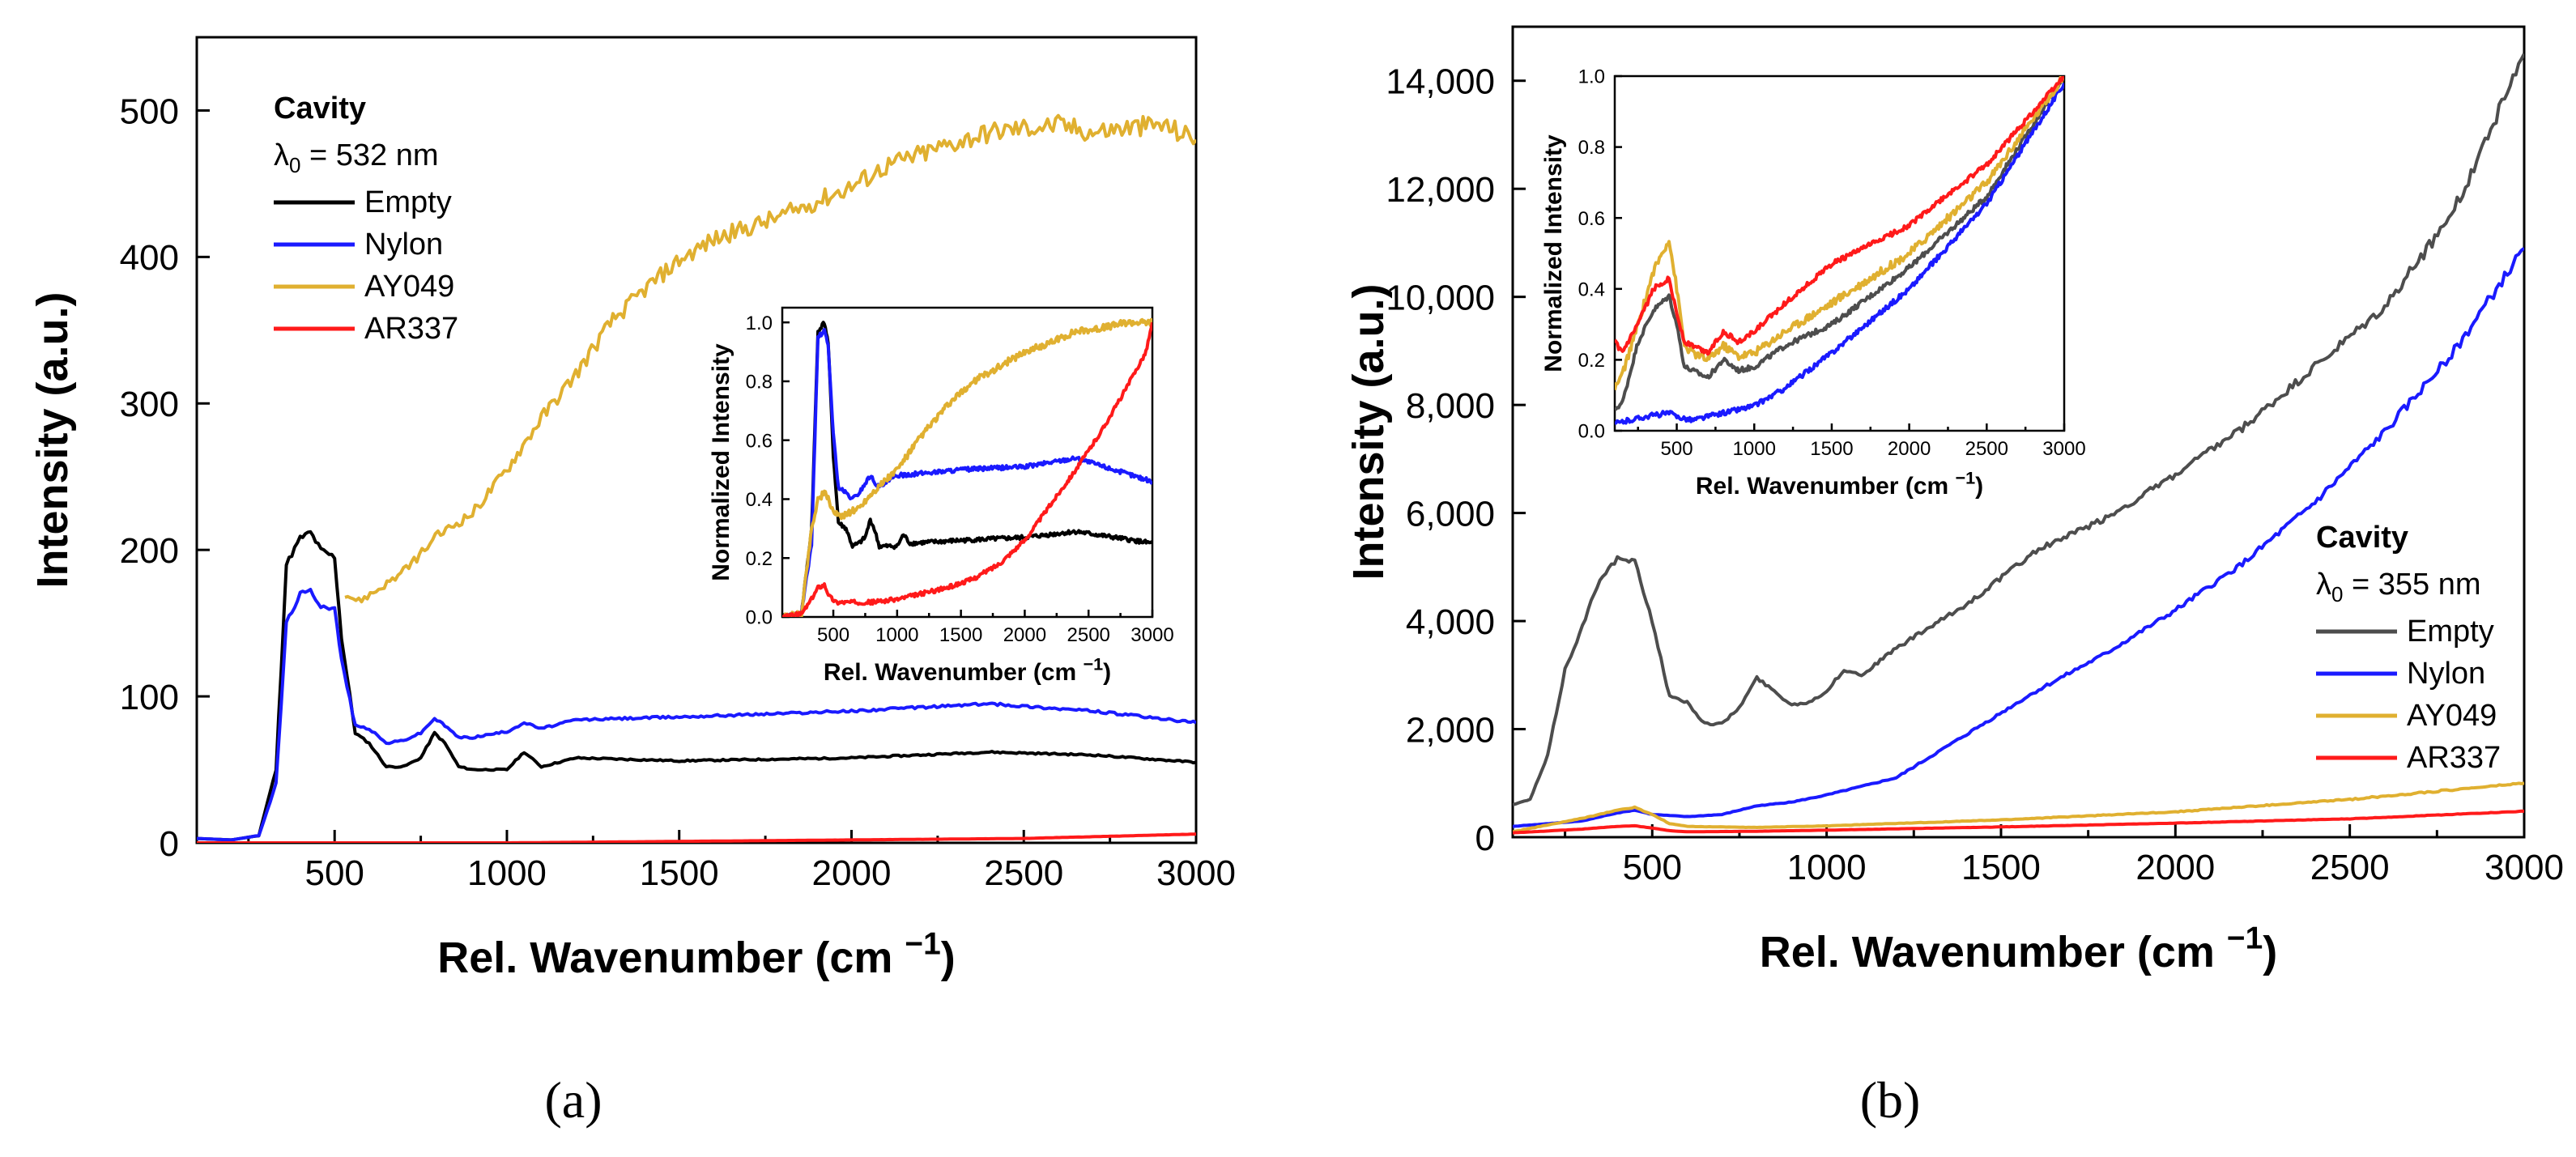 The height and width of the screenshot is (1157, 2576). I want to click on panel-a-inset-ytick-label: 0.8, so click(759, 382).